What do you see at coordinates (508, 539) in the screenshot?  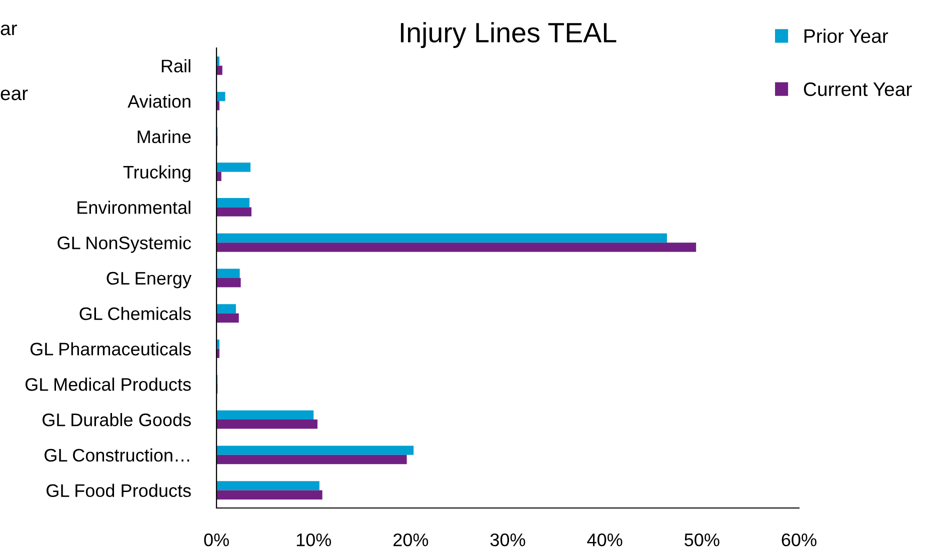 I see `x-tick-label: 30%` at bounding box center [508, 539].